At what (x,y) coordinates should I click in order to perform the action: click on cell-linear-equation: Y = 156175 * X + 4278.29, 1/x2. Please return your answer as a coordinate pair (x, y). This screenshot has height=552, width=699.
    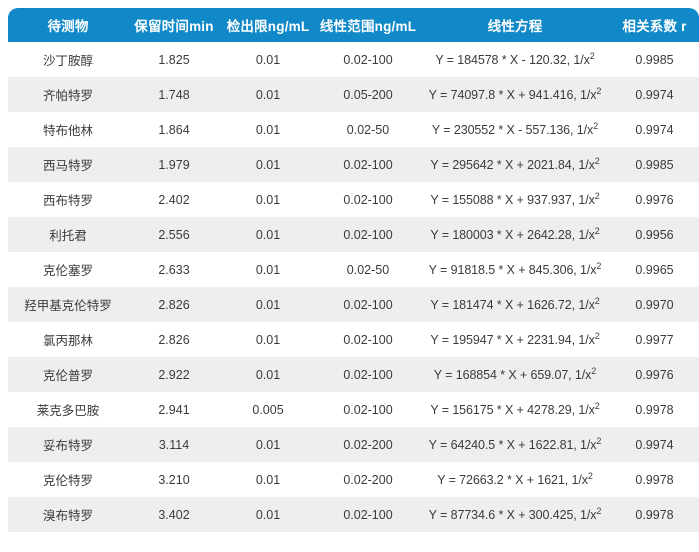
    Looking at the image, I should click on (515, 409).